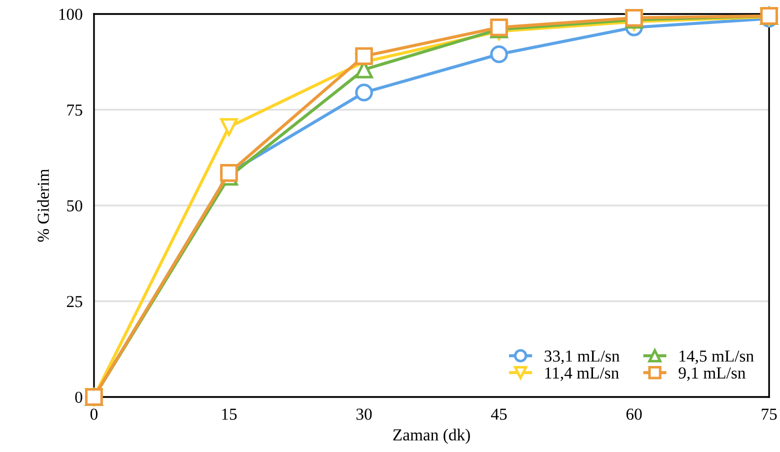 Image resolution: width=780 pixels, height=452 pixels. What do you see at coordinates (78, 397) in the screenshot?
I see `y-tick-label: 0` at bounding box center [78, 397].